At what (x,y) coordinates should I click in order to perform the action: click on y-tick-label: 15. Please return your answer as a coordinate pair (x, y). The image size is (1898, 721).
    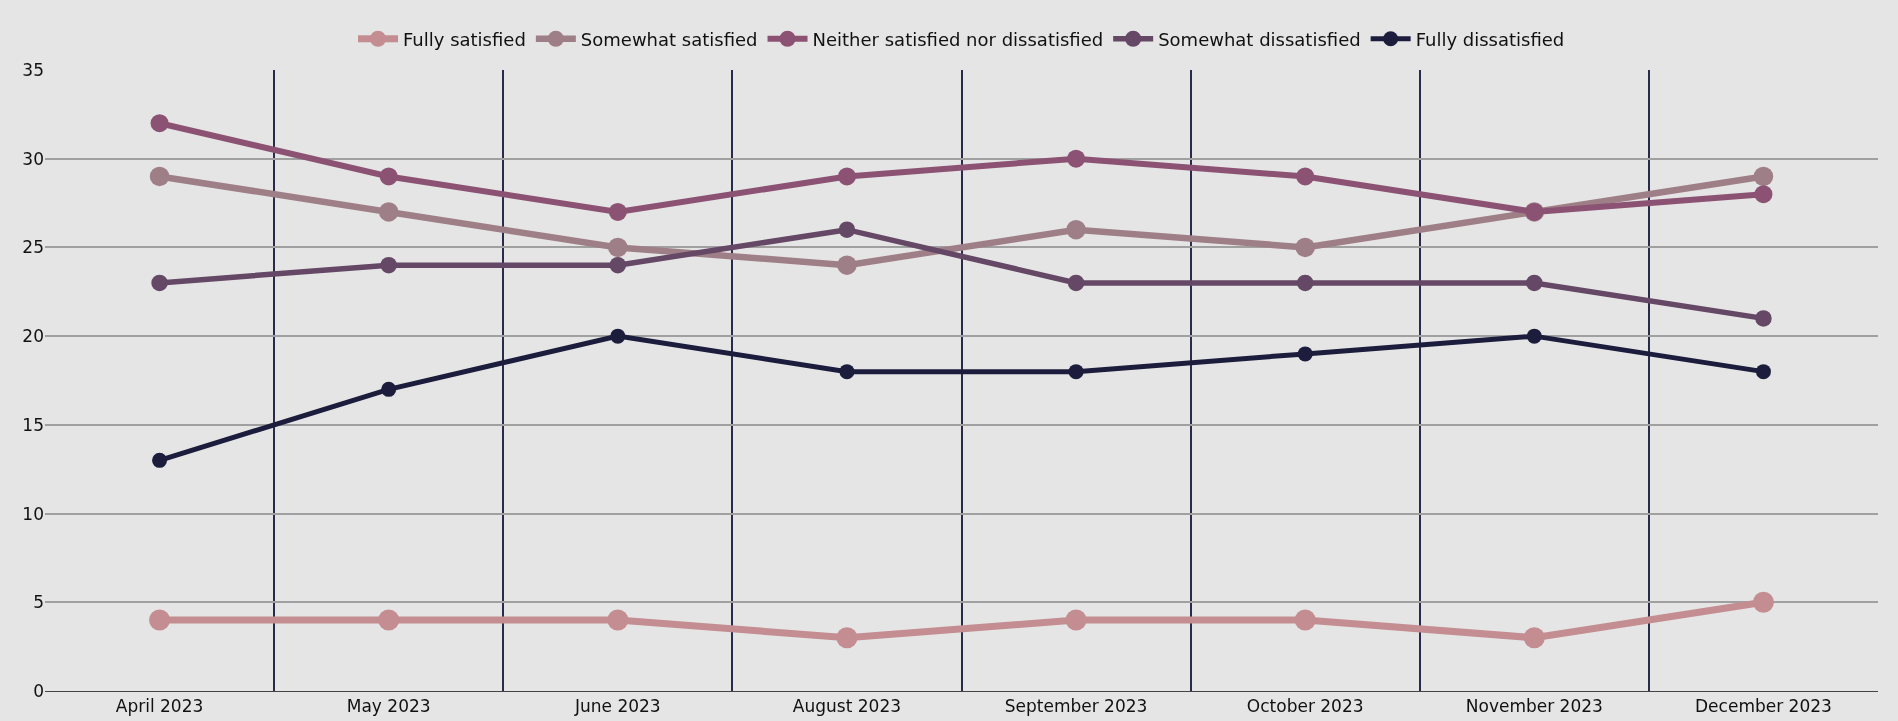
    Looking at the image, I should click on (33, 424).